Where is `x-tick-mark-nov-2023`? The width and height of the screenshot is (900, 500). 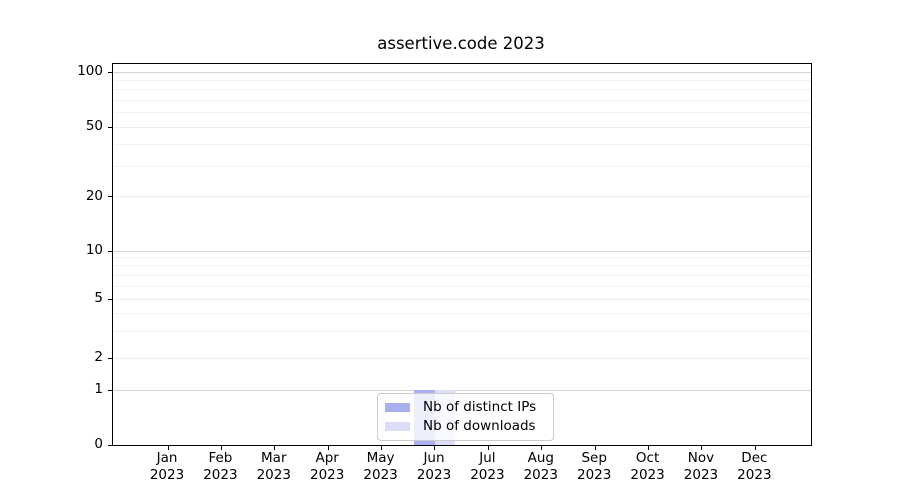
x-tick-mark-nov-2023 is located at coordinates (702, 448).